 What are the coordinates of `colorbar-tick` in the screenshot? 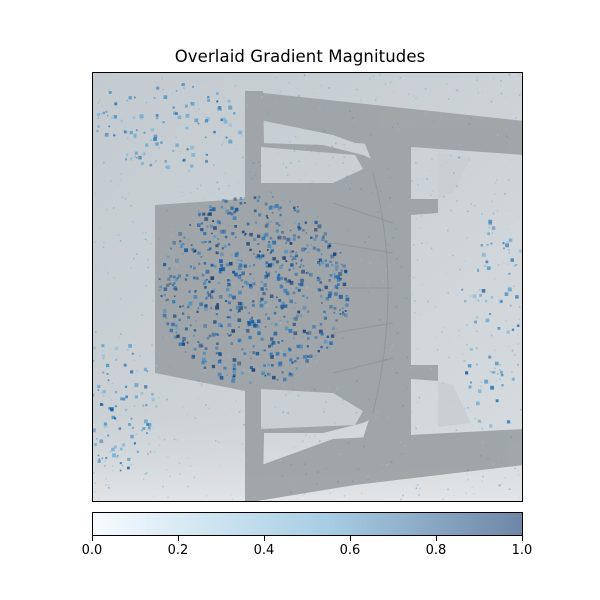 It's located at (350, 538).